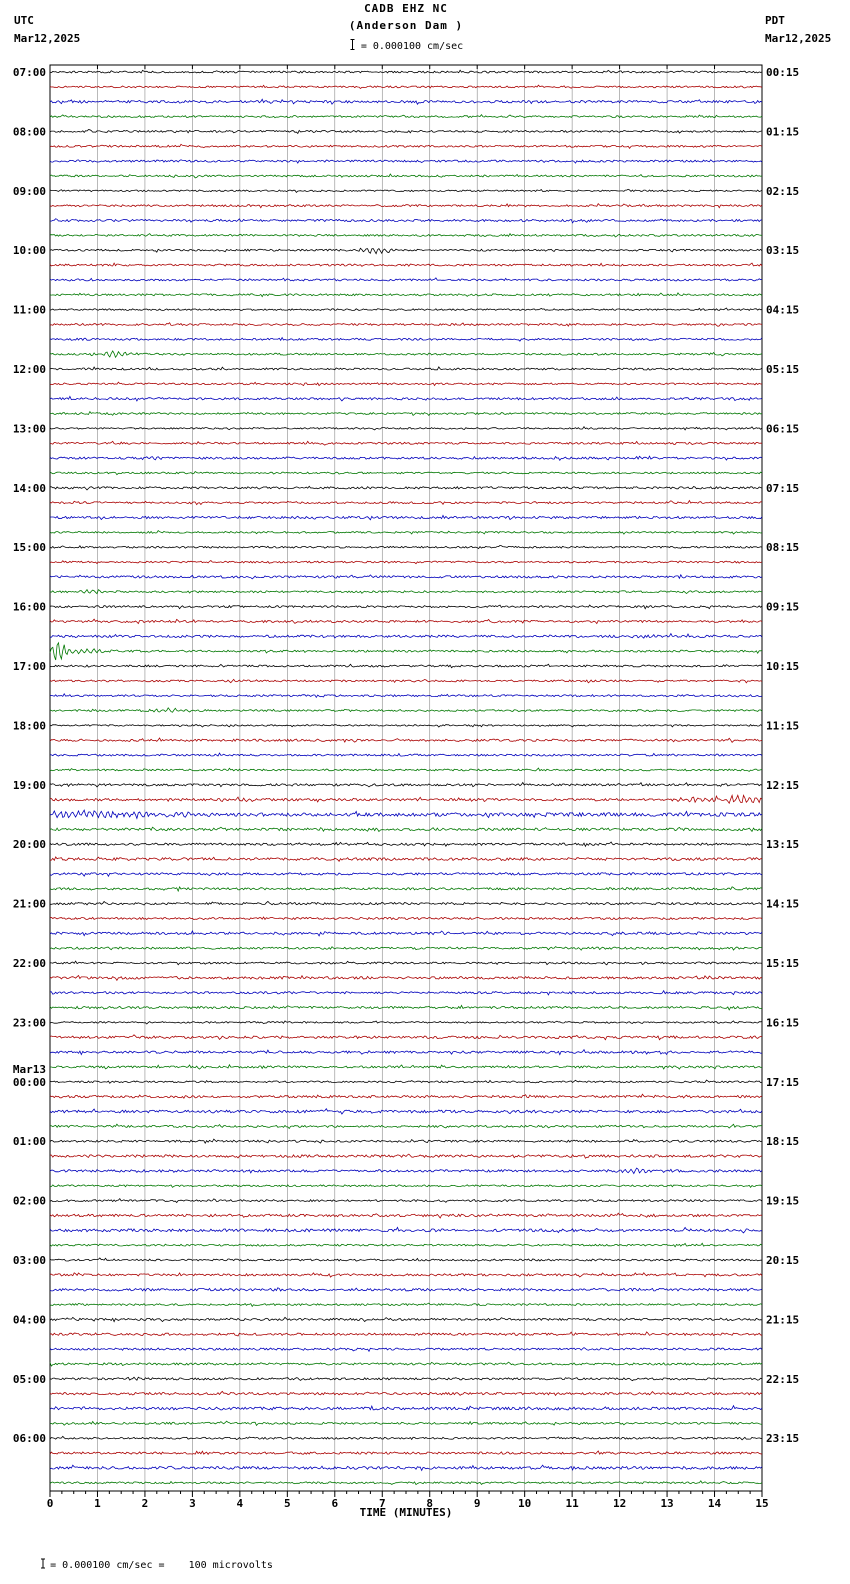  What do you see at coordinates (29, 1022) in the screenshot?
I see `utc-hour-label: 23:00` at bounding box center [29, 1022].